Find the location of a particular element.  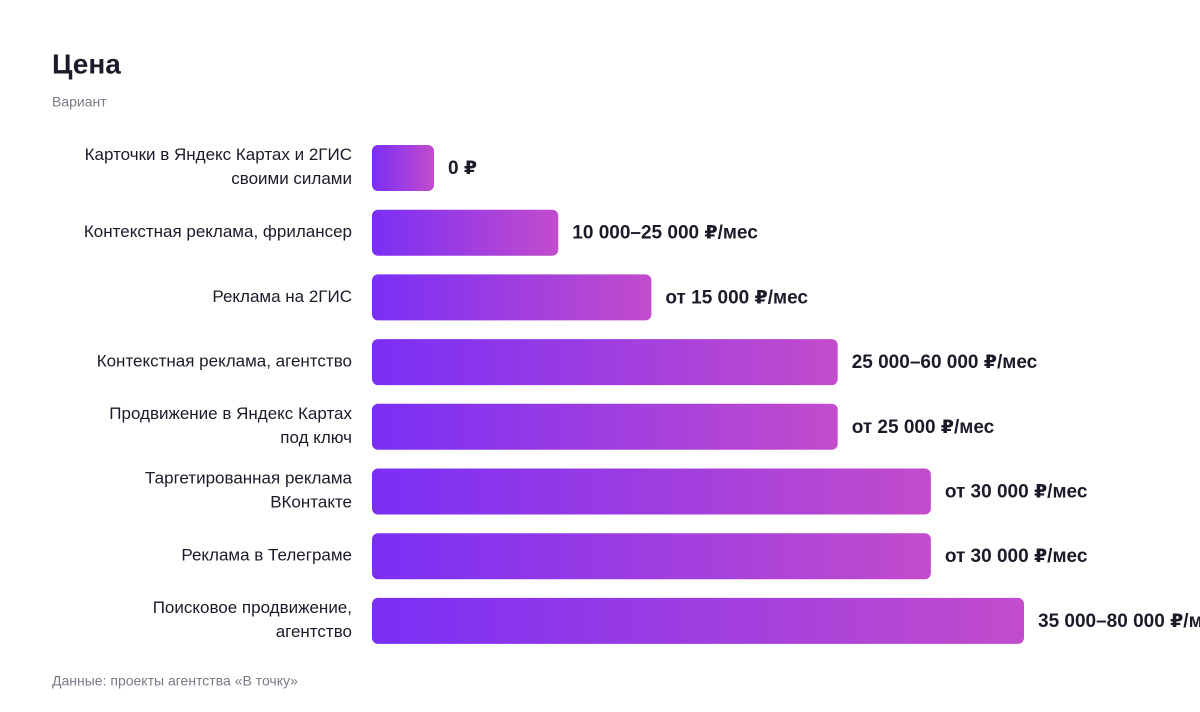

chart-title: Цена is located at coordinates (86, 63).